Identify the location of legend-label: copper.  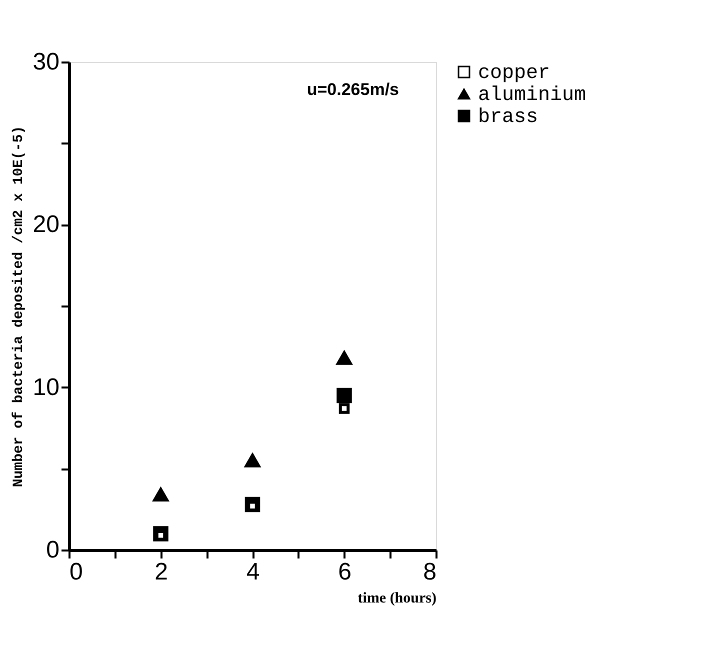
(514, 73).